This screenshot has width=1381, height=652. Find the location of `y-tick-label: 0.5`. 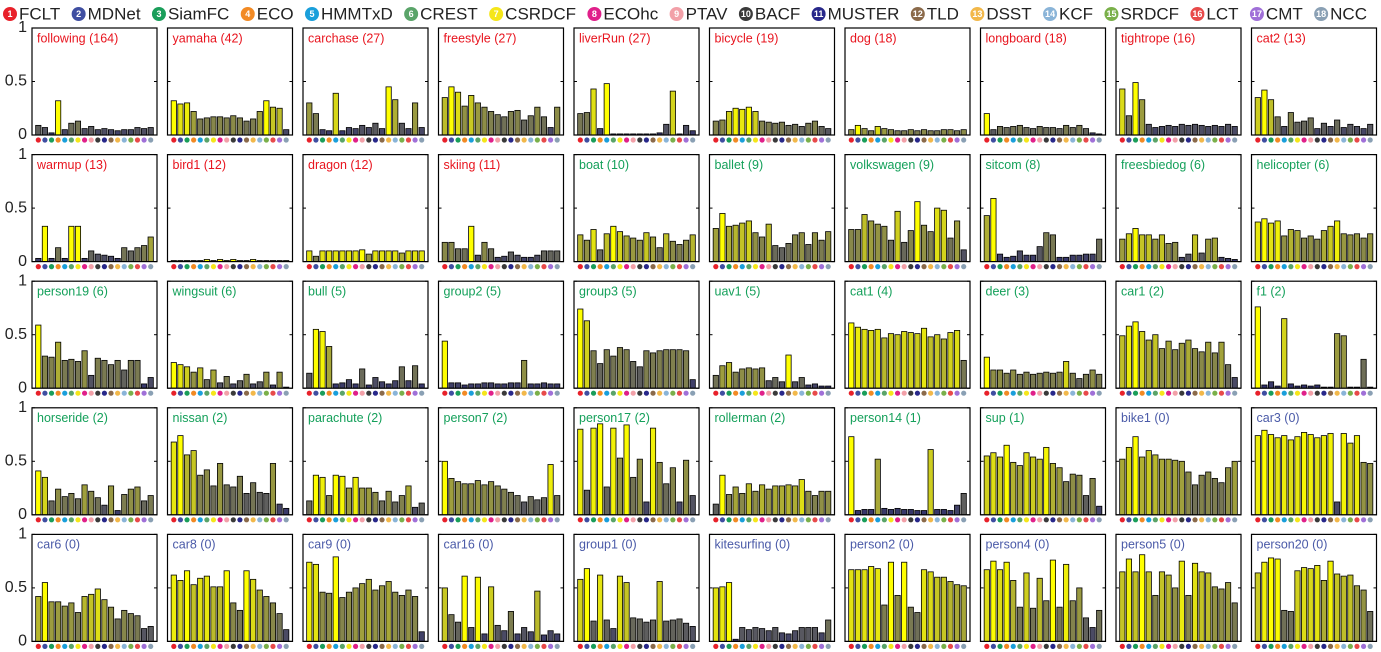

y-tick-label: 0.5 is located at coordinates (16, 461).